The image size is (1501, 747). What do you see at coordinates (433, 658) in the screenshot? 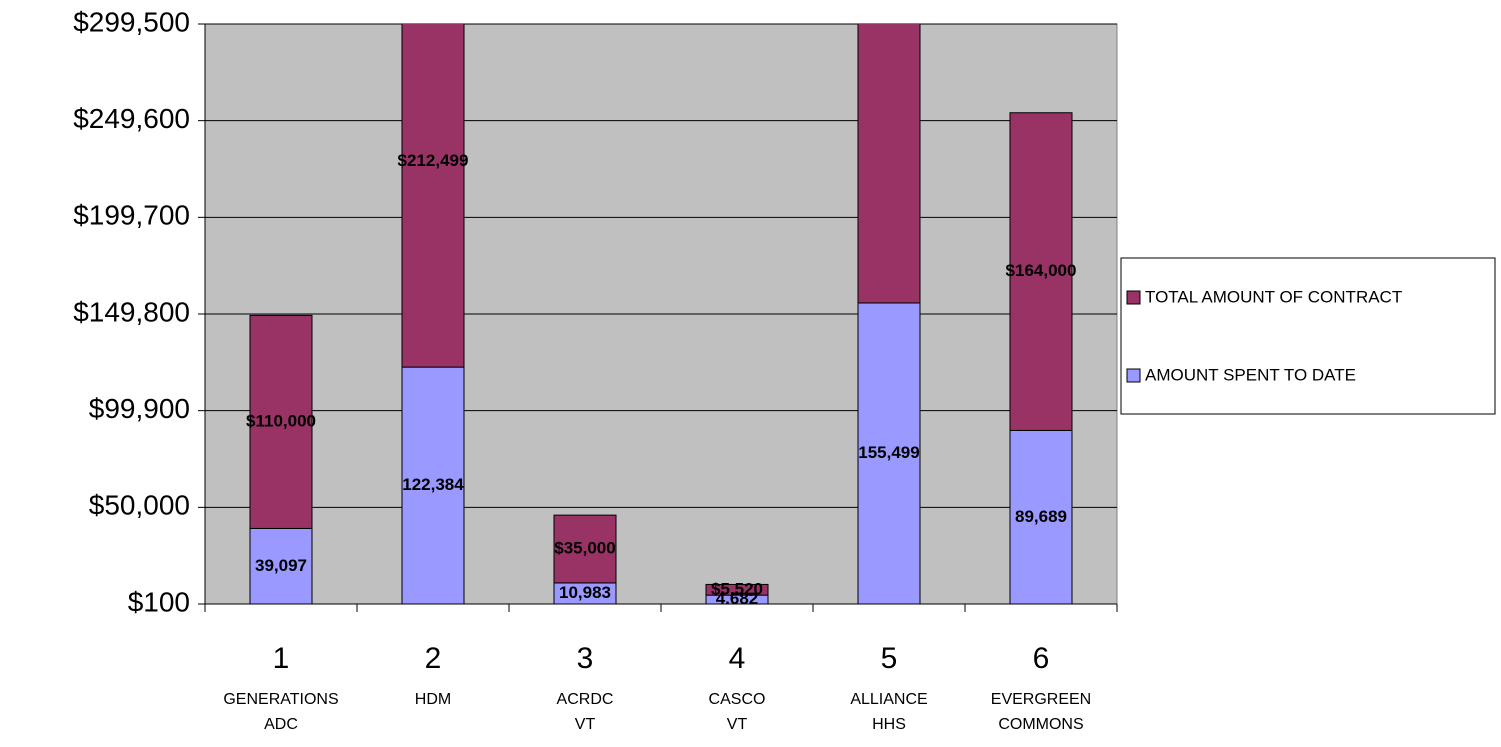
I see `x-tick-label: 2` at bounding box center [433, 658].